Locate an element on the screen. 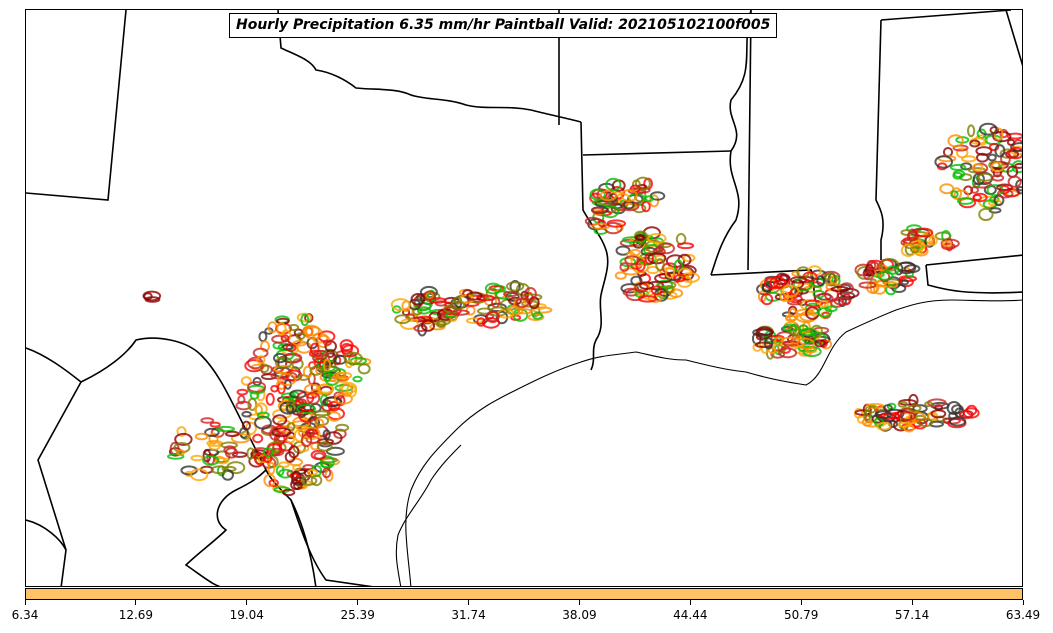 This screenshot has width=1053, height=633. red-river-boundary is located at coordinates (429, 66).